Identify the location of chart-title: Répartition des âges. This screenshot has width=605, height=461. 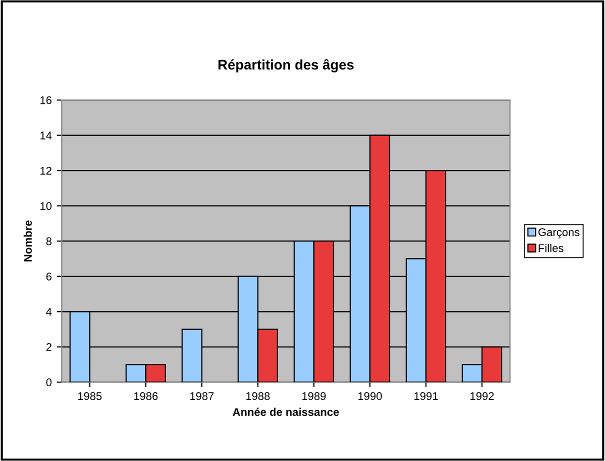
(286, 65).